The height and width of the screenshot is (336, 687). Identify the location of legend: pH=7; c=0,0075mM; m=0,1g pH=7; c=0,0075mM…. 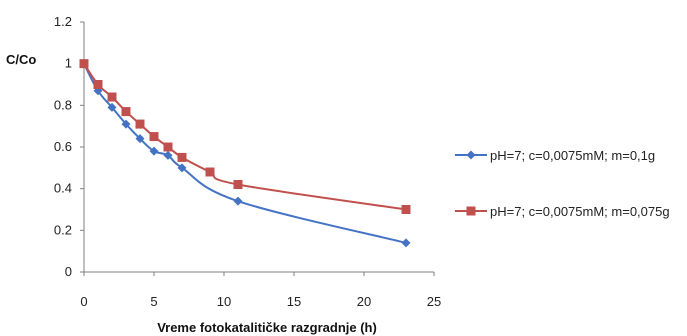
(562, 183).